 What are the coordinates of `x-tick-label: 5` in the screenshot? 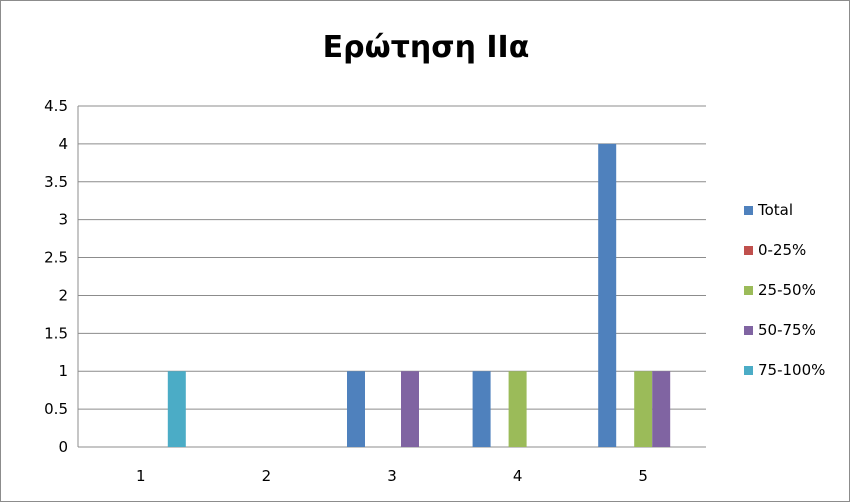 It's located at (643, 476).